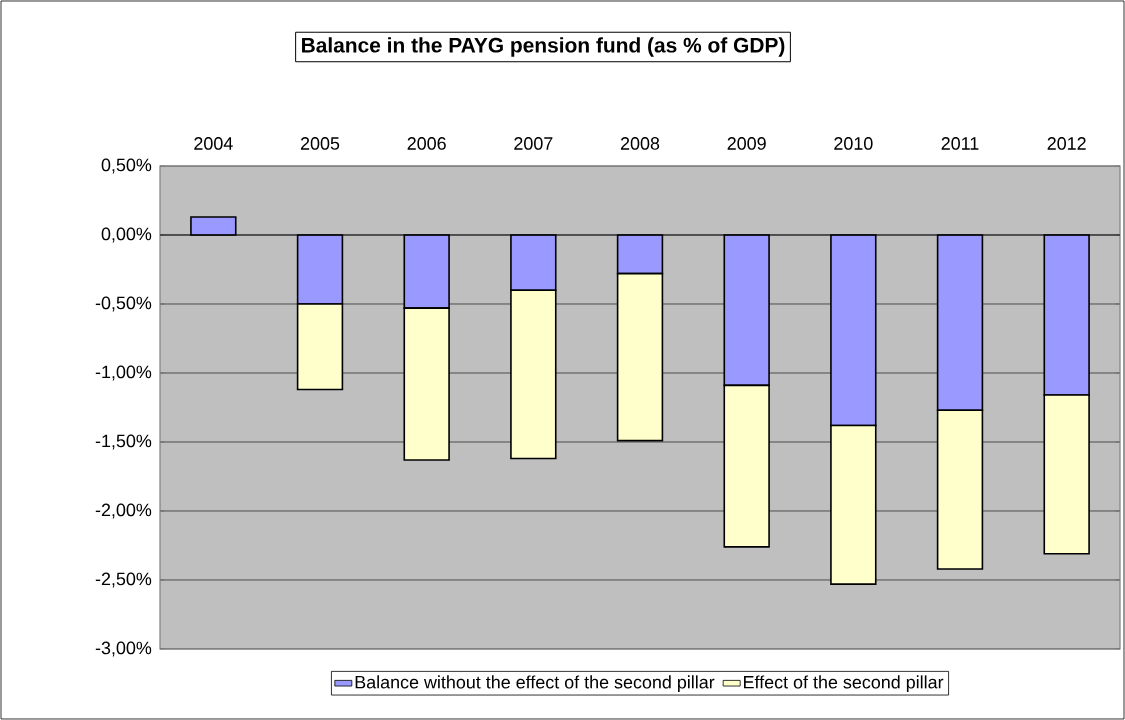 The height and width of the screenshot is (720, 1125). What do you see at coordinates (746, 143) in the screenshot?
I see `x-tick-label: 2009` at bounding box center [746, 143].